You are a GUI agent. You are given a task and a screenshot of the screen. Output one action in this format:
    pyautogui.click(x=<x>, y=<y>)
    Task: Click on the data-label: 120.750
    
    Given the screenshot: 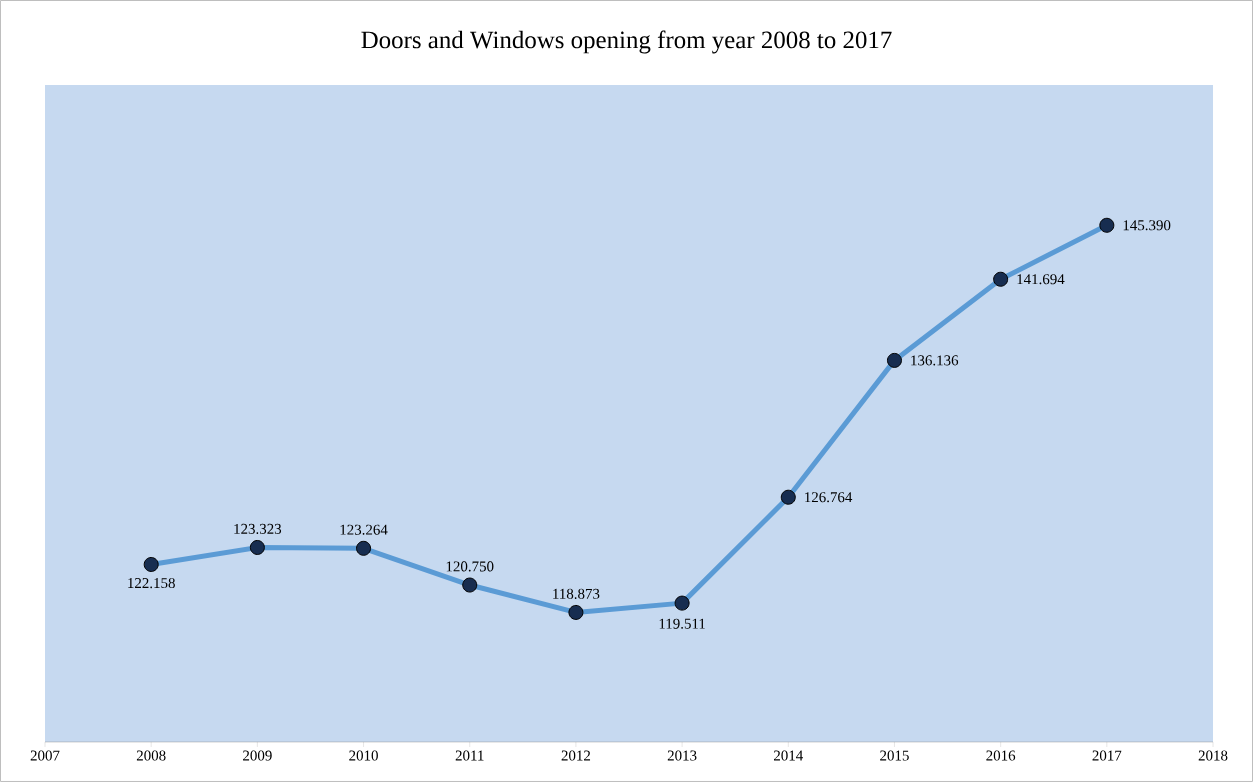 What is the action you would take?
    pyautogui.click(x=470, y=566)
    